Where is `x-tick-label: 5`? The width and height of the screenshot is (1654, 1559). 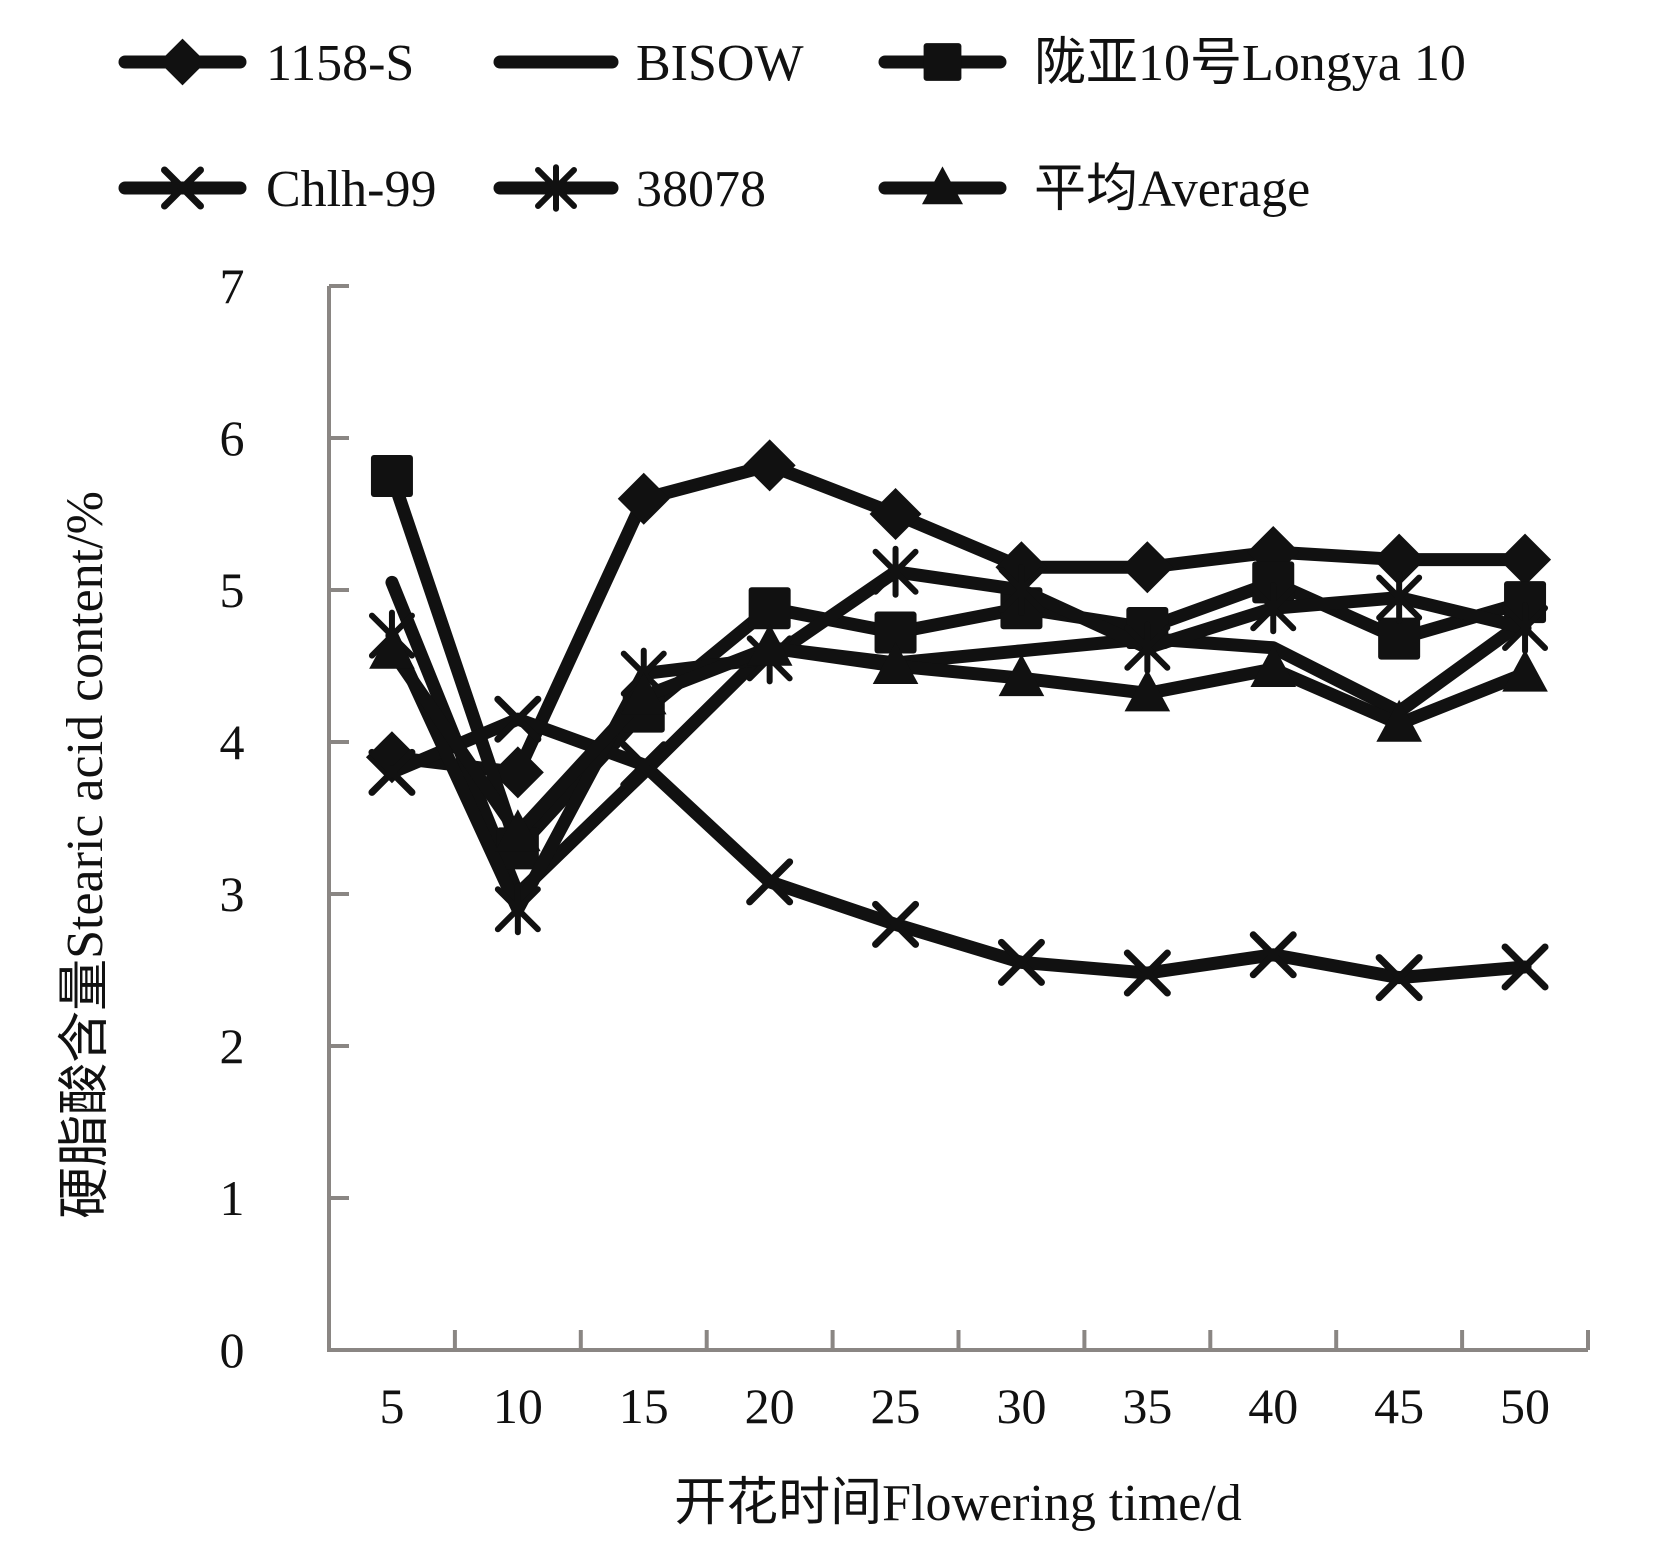
x-tick-label: 5 is located at coordinates (391, 1406).